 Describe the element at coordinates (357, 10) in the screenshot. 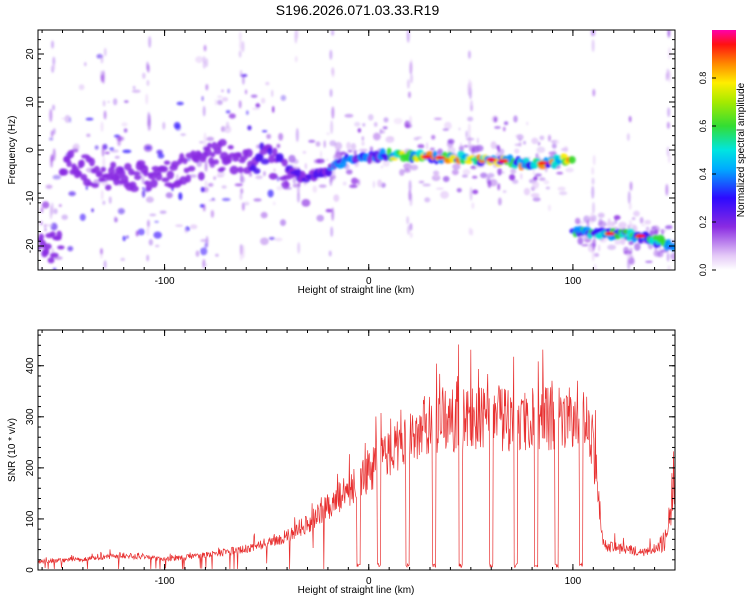

I see `page-title: S196.2026.071.03.33.R19` at that location.